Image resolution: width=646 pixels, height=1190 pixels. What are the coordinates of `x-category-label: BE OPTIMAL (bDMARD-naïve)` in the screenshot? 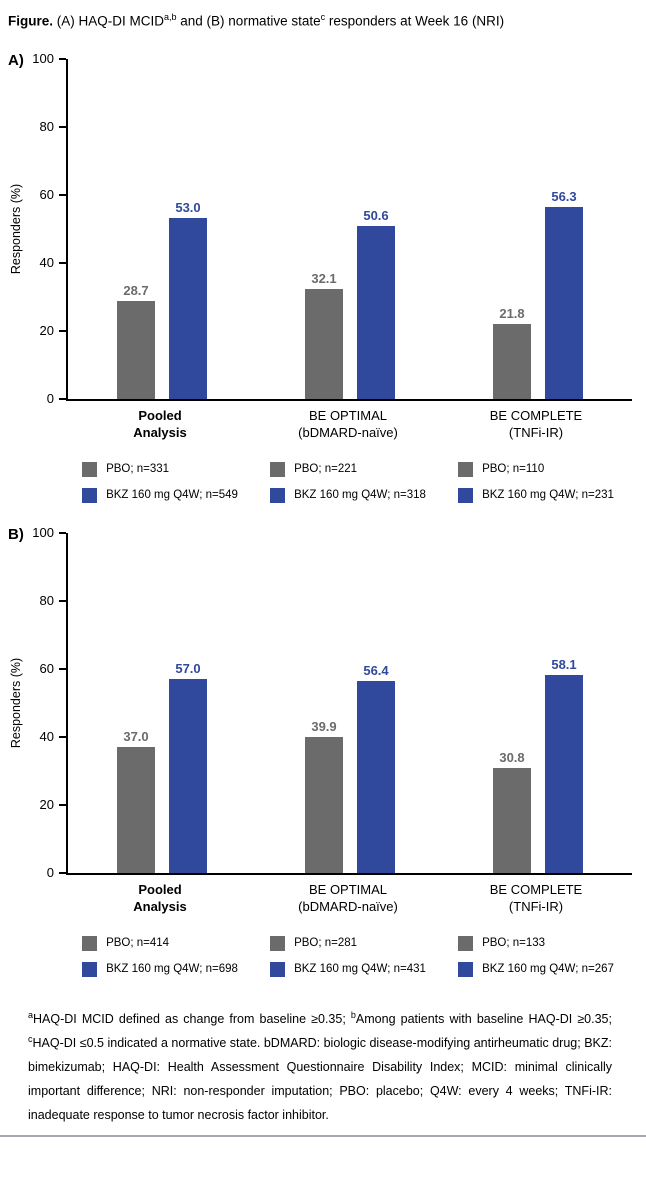 It's located at (348, 898).